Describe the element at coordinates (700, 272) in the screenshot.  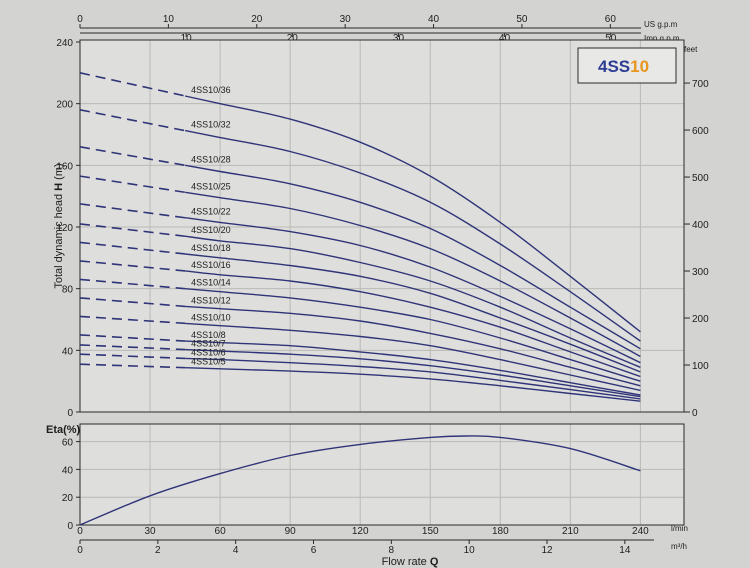
I see `feet-tick-label: 300` at that location.